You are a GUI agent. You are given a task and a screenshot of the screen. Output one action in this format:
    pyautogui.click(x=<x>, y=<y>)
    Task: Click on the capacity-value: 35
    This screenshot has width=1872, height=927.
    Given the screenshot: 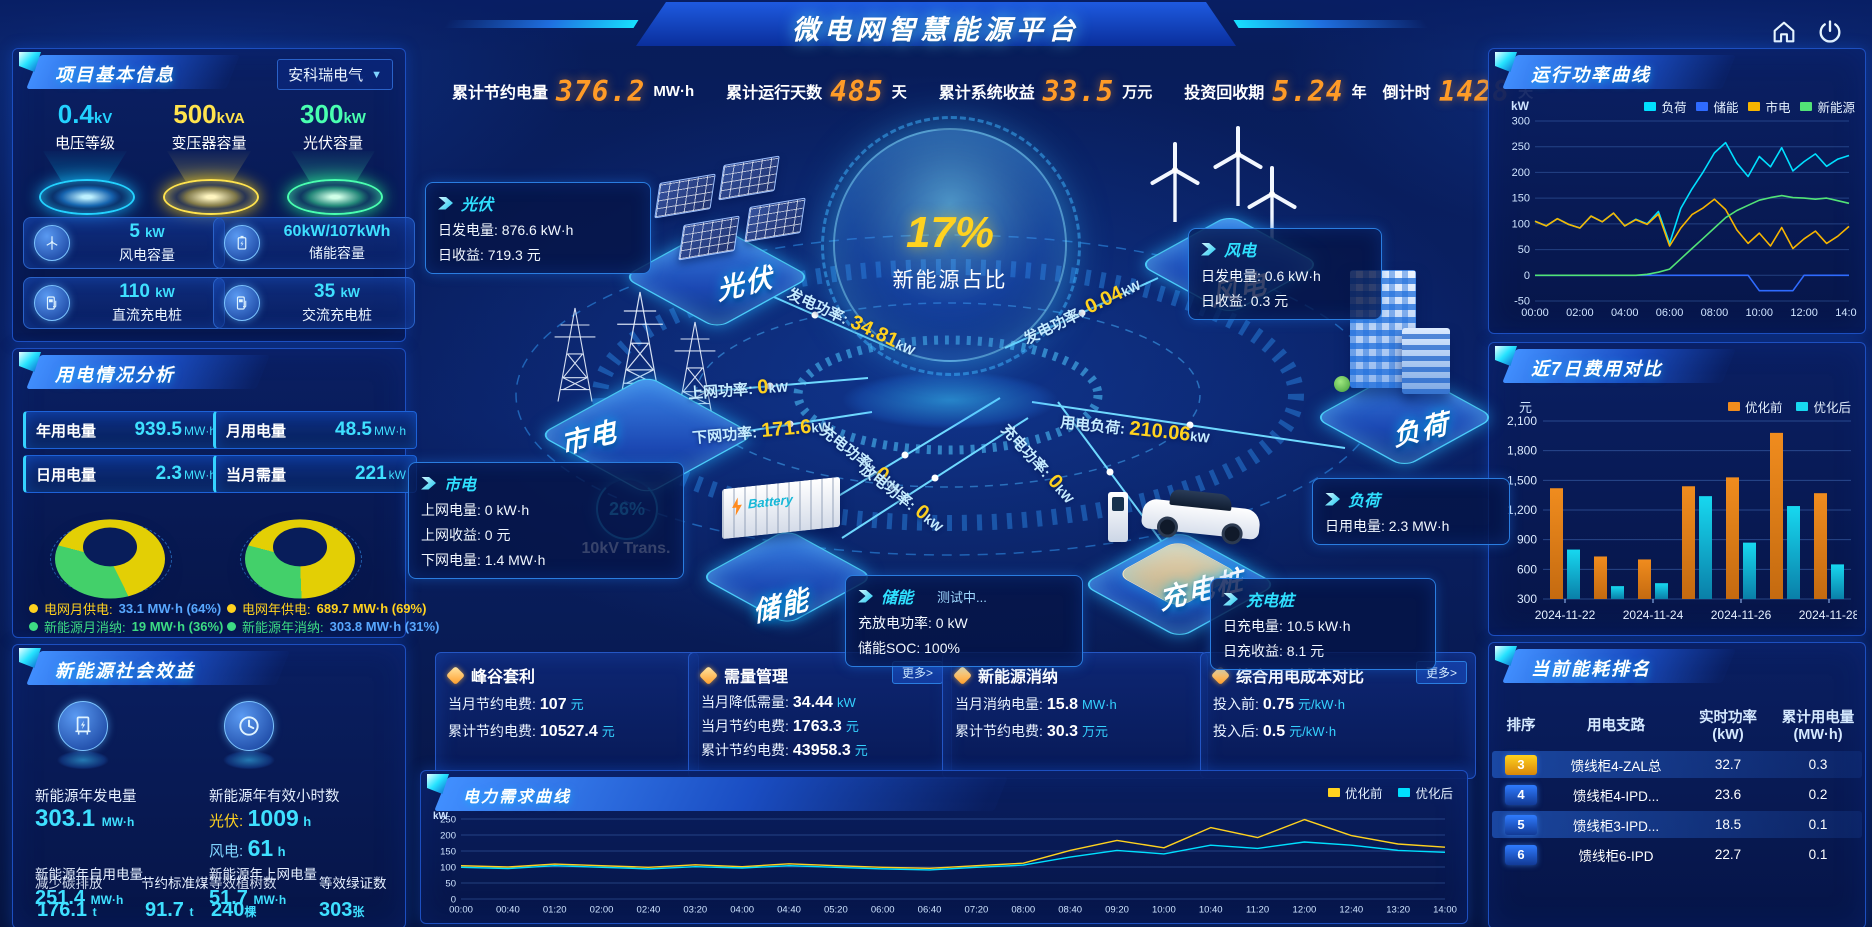 What is the action you would take?
    pyautogui.click(x=325, y=291)
    